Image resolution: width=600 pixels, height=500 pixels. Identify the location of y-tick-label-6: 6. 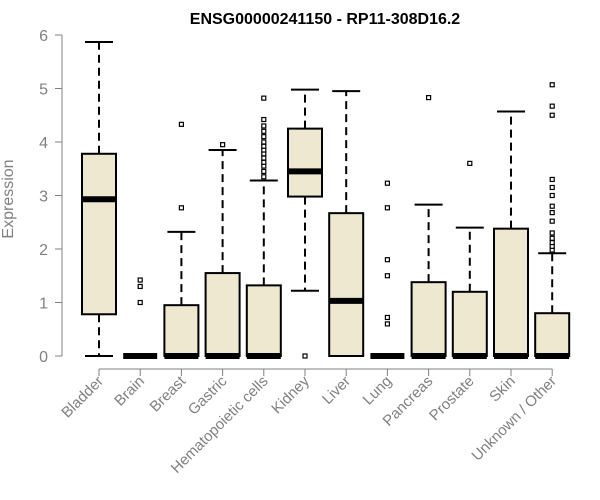
(43, 36).